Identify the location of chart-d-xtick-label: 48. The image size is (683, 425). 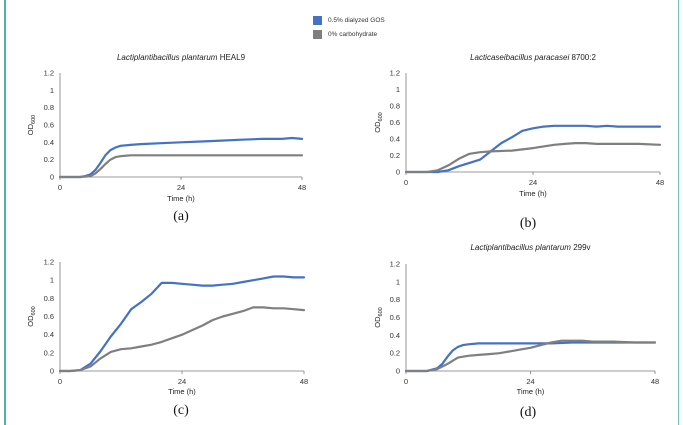
(655, 381).